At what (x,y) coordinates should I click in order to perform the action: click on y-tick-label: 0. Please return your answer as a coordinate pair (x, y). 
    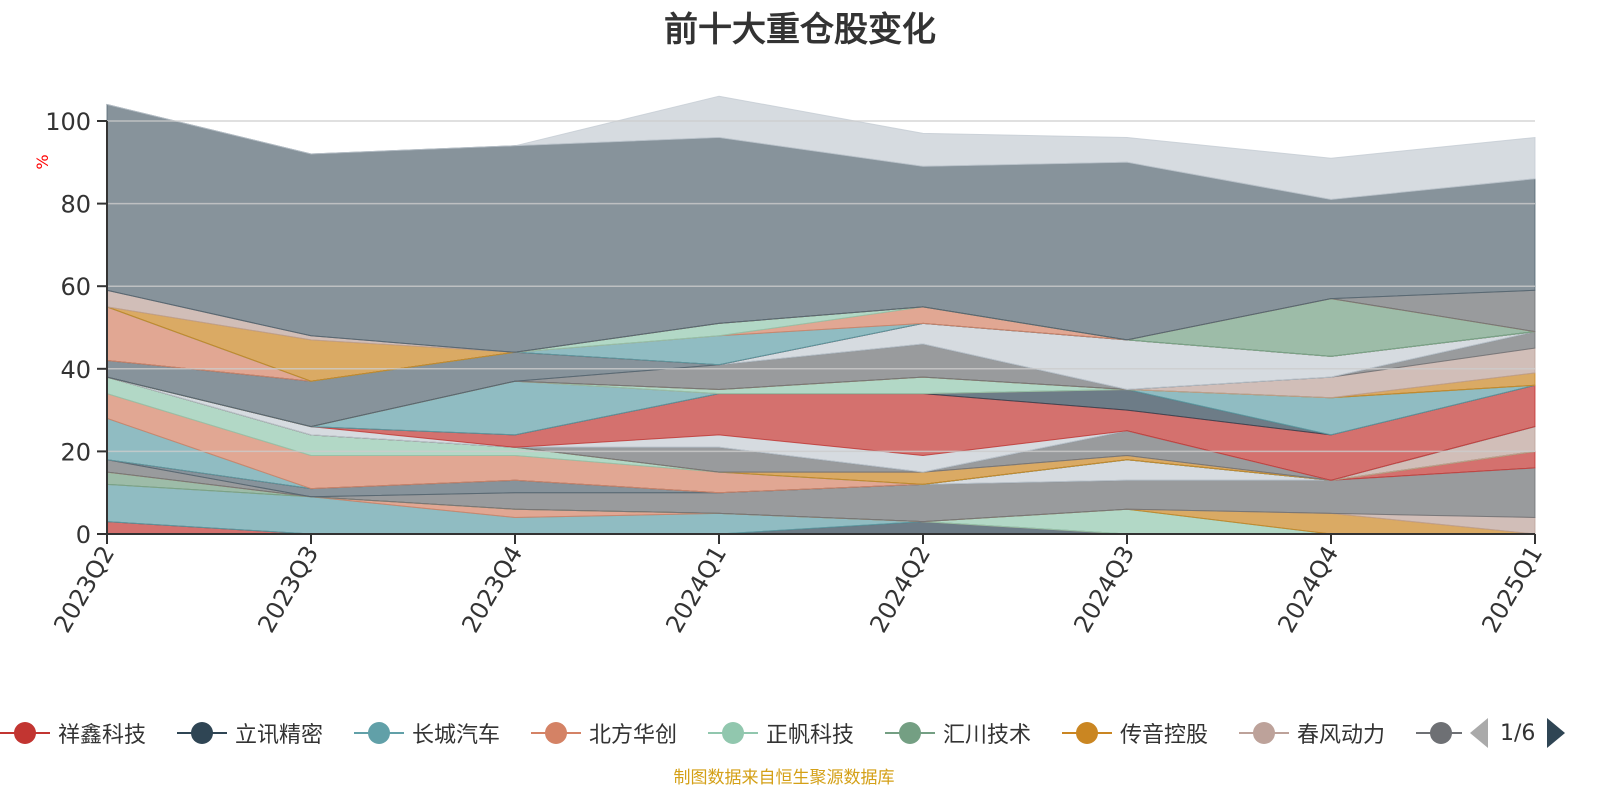
    Looking at the image, I should click on (83, 535).